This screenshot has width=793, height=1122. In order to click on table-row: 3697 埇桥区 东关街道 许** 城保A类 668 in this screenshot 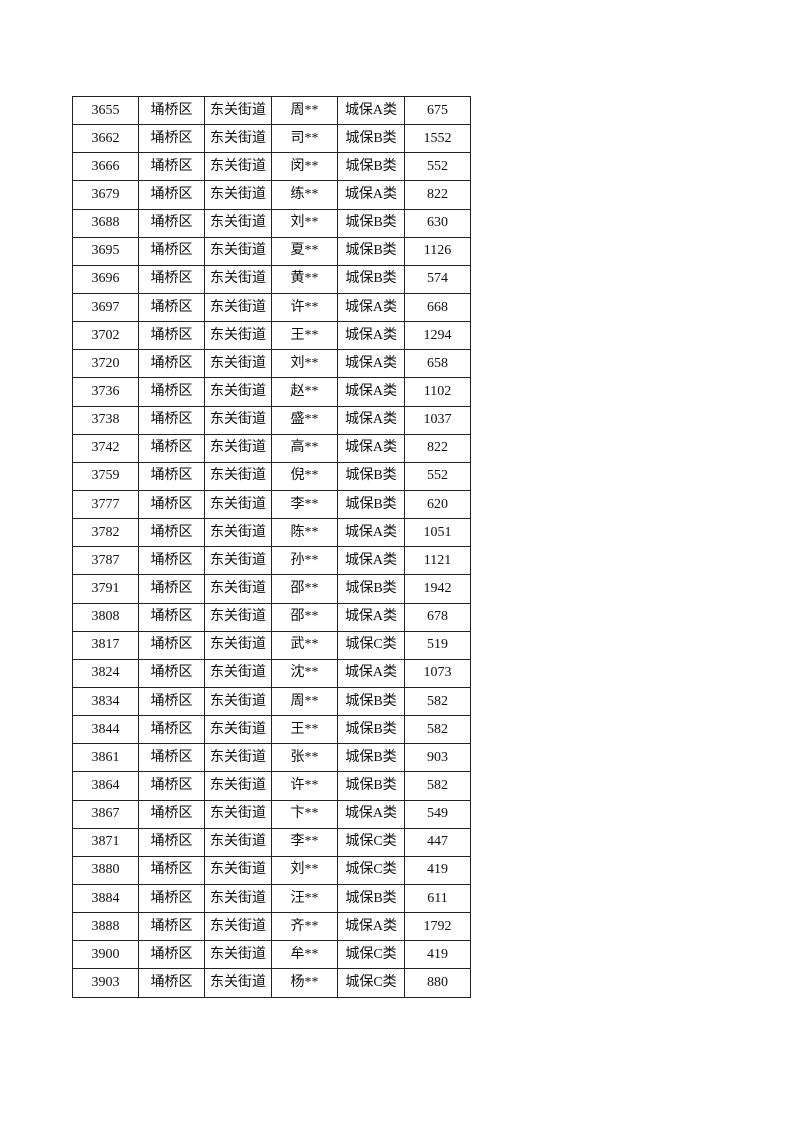, I will do `click(271, 307)`.